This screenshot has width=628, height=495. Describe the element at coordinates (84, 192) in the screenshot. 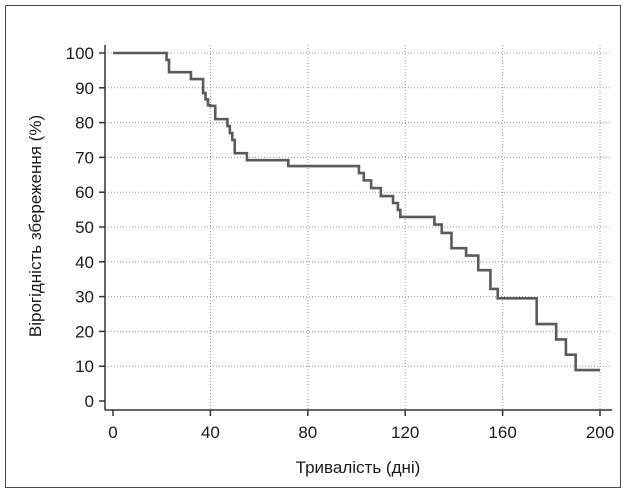

I see `y-tick-label: 60` at that location.